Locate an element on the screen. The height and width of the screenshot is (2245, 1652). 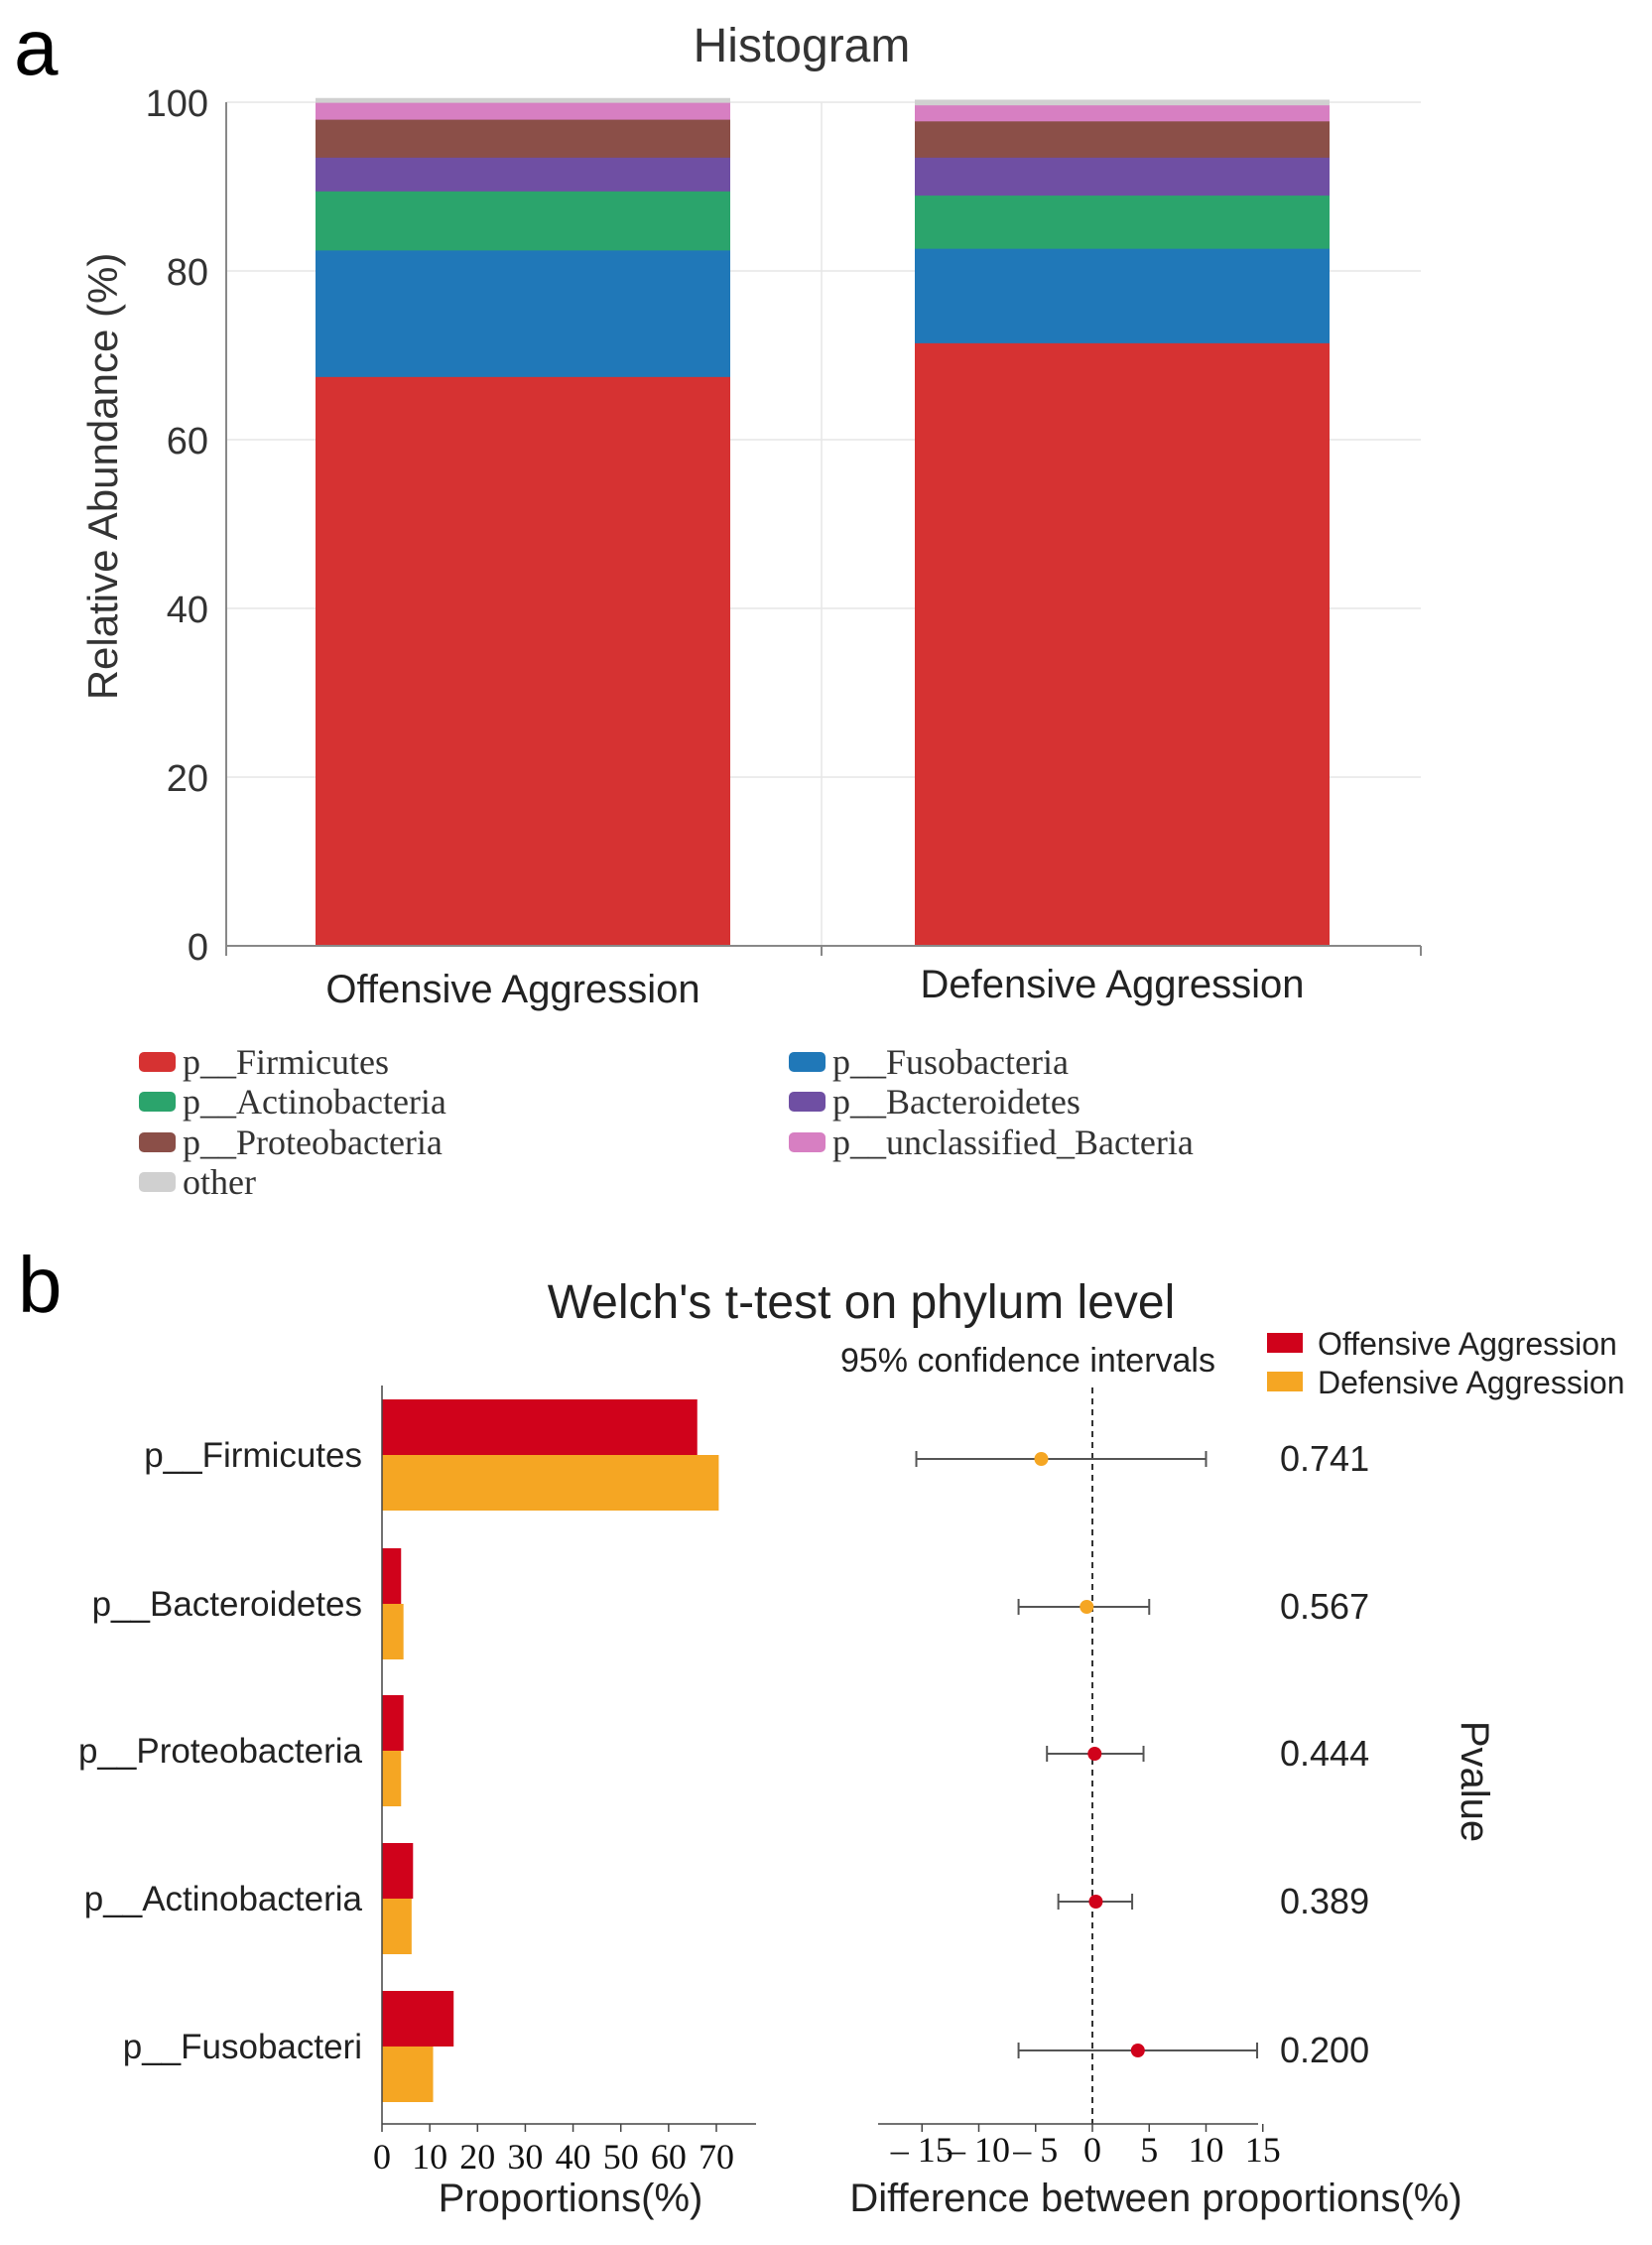
y-tick-label-60: 60 is located at coordinates (187, 441).